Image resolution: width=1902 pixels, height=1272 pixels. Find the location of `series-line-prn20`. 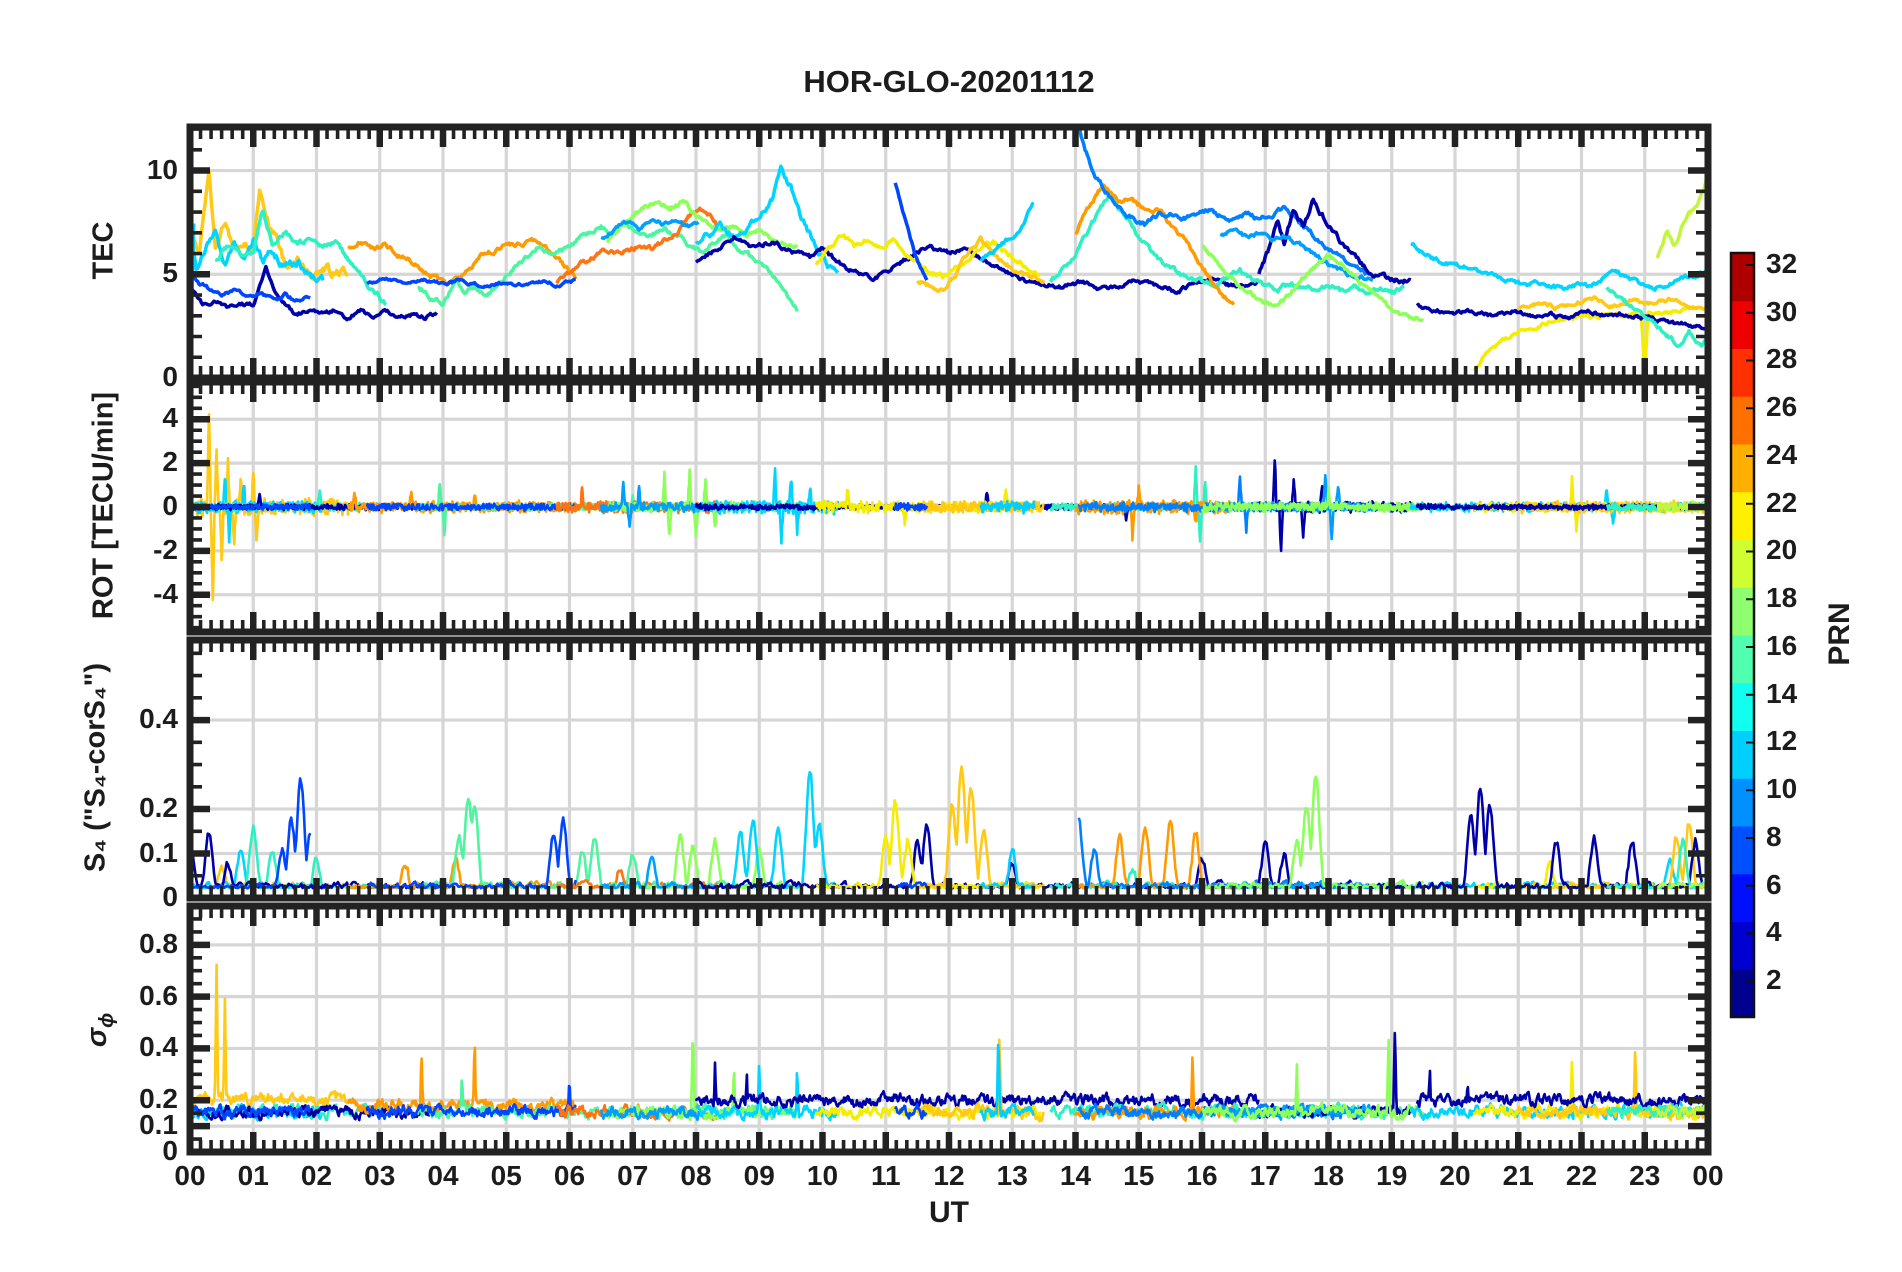

series-line-prn20 is located at coordinates (1587, 340).